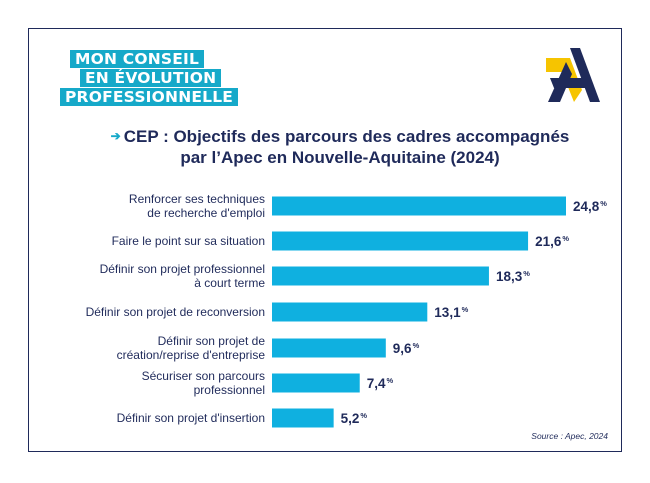 This screenshot has width=650, height=483. I want to click on value-label-1: 24,8%, so click(590, 206).